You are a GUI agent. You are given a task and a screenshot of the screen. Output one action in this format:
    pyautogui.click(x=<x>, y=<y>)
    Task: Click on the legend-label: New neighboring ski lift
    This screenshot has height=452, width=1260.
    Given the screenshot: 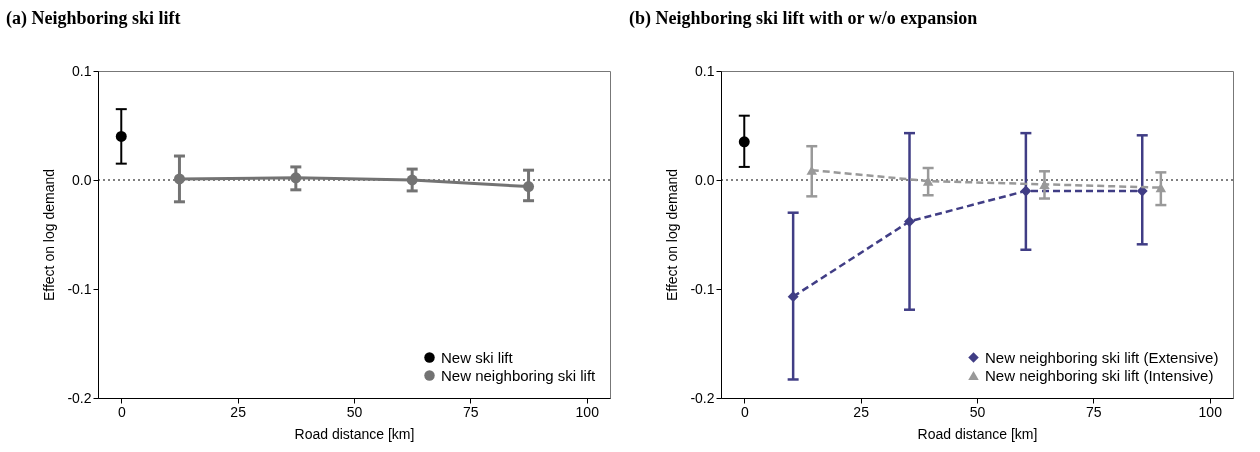 What is the action you would take?
    pyautogui.click(x=519, y=375)
    